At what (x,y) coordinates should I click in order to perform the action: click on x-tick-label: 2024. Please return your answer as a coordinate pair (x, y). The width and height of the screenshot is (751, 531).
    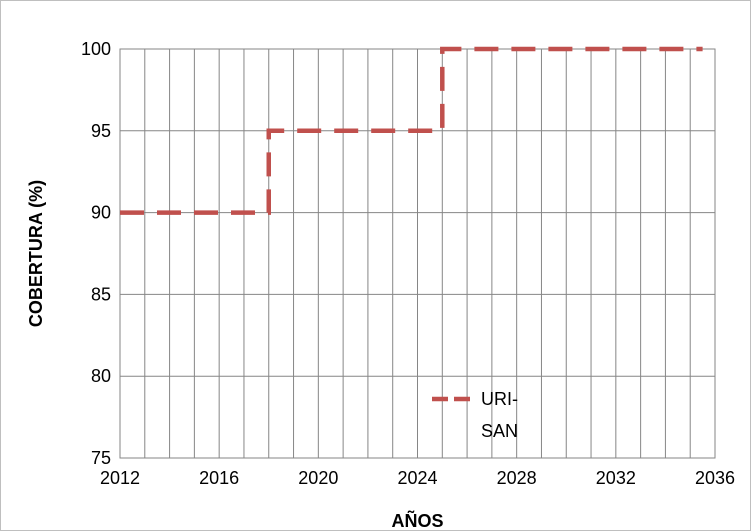
    Looking at the image, I should click on (417, 478).